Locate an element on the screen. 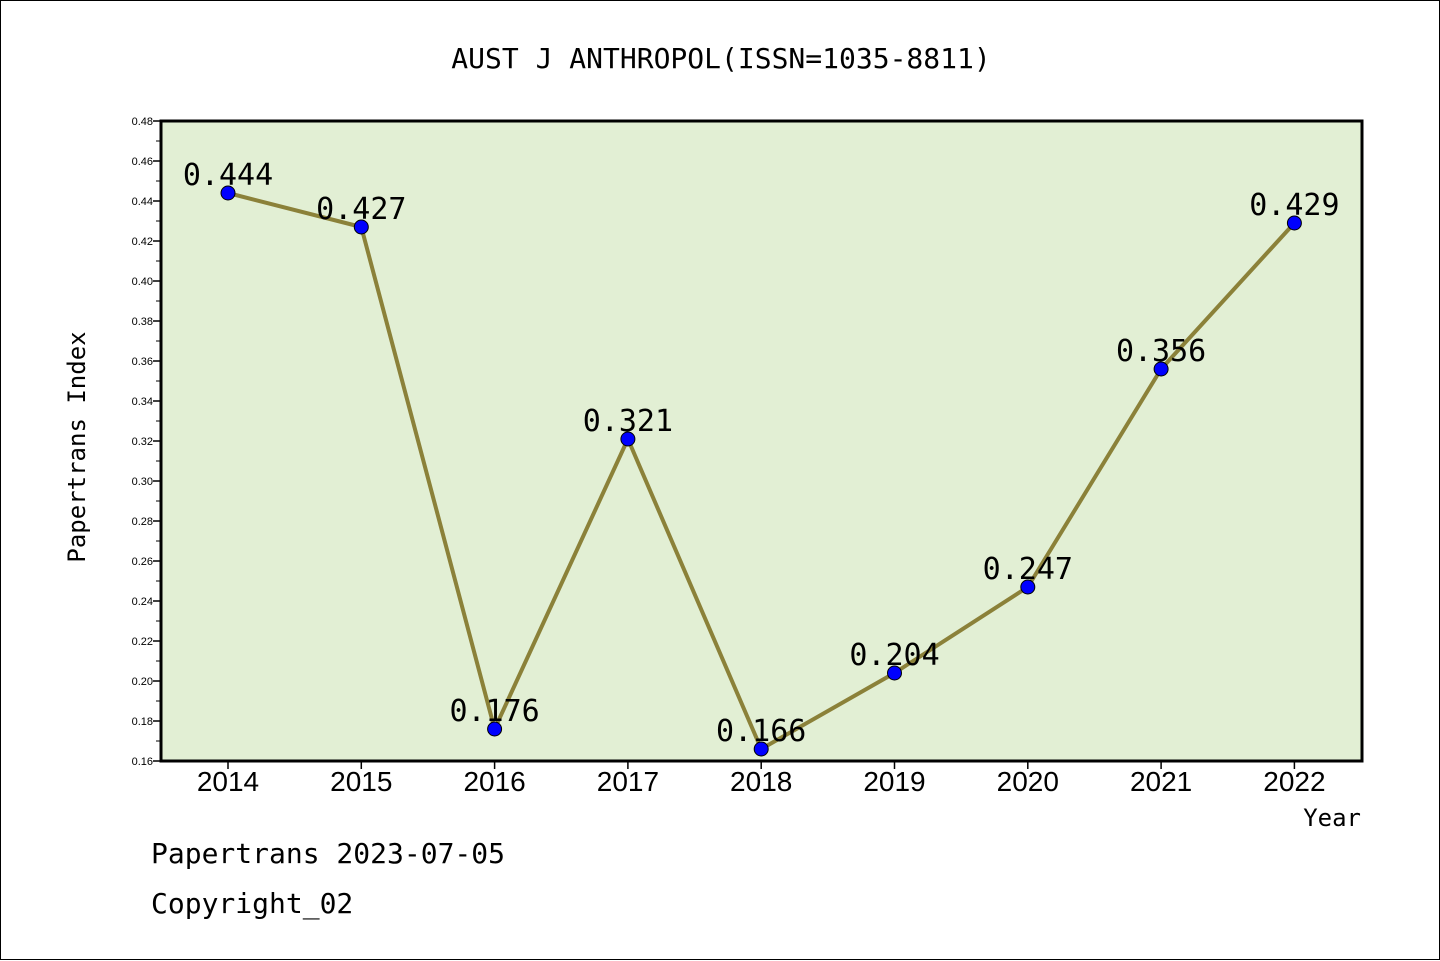  x-tick-label: 2015 is located at coordinates (361, 781).